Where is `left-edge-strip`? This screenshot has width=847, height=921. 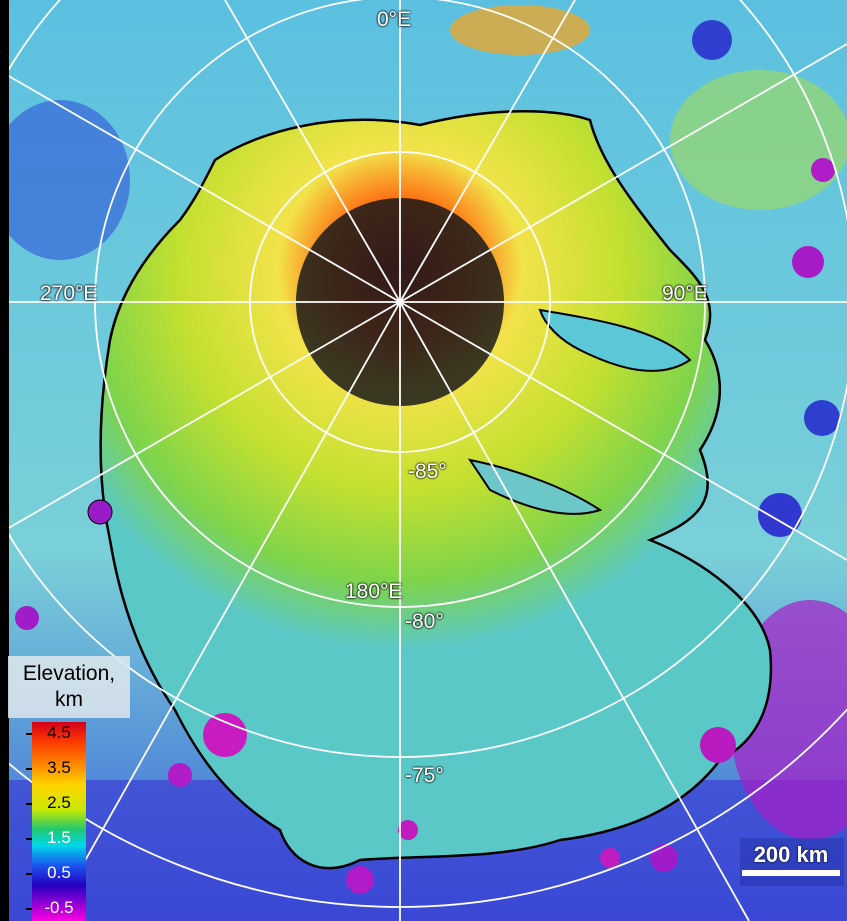 left-edge-strip is located at coordinates (4, 460).